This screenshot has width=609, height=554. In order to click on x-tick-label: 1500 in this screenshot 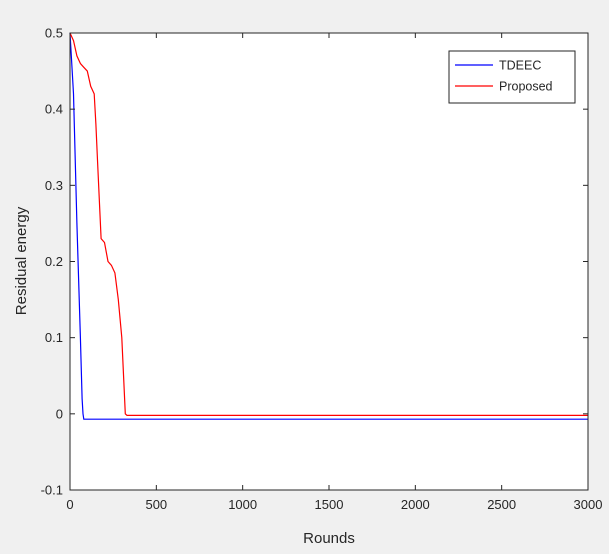, I will do `click(329, 504)`.